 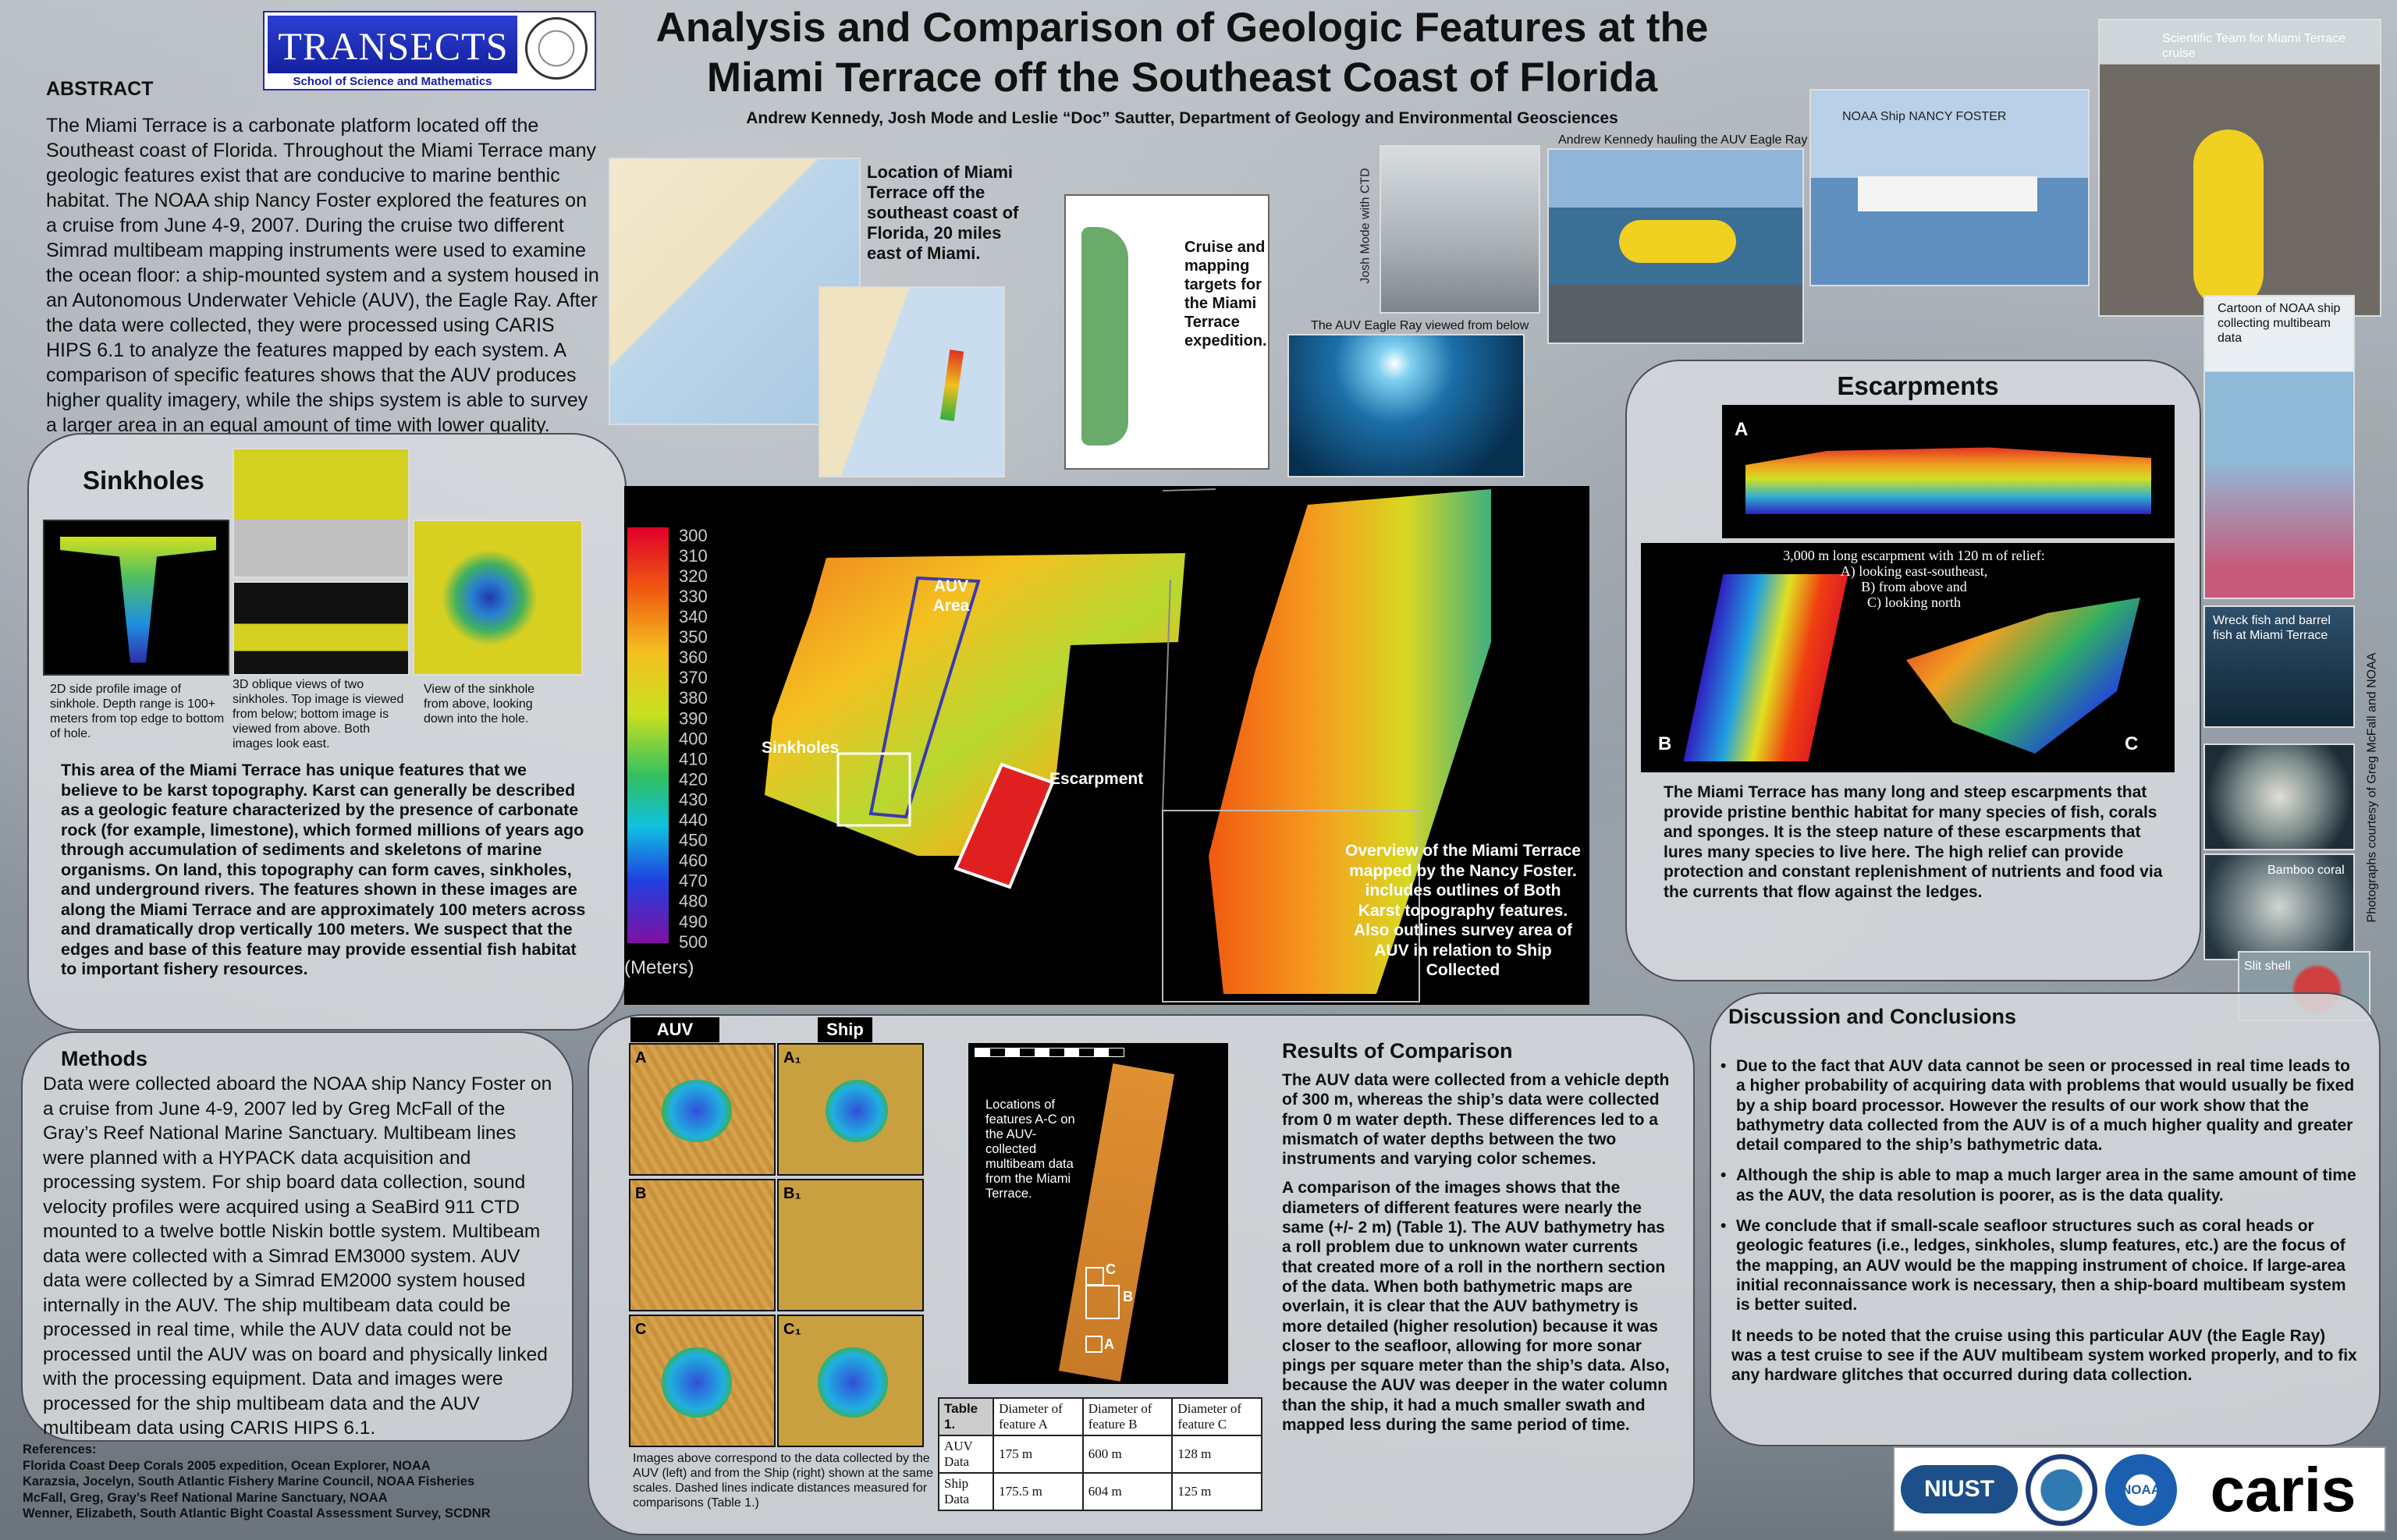 I want to click on column-label: Ship, so click(x=845, y=1029).